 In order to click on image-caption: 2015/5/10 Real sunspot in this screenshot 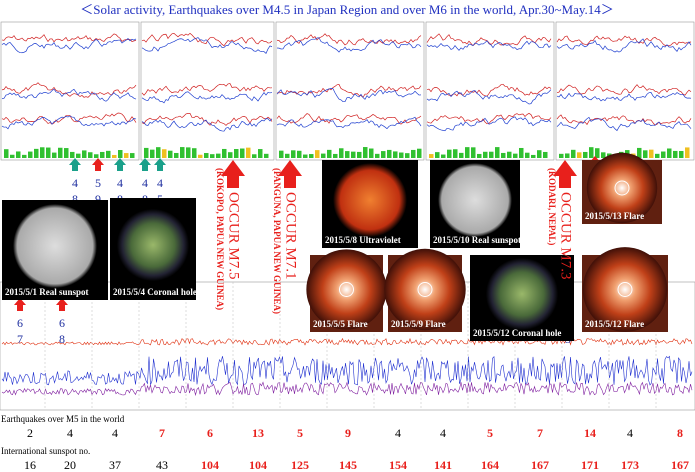, I will do `click(477, 240)`.